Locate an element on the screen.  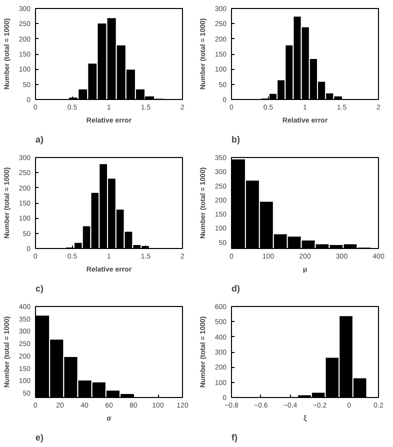
text: c) is located at coordinates (40, 289).